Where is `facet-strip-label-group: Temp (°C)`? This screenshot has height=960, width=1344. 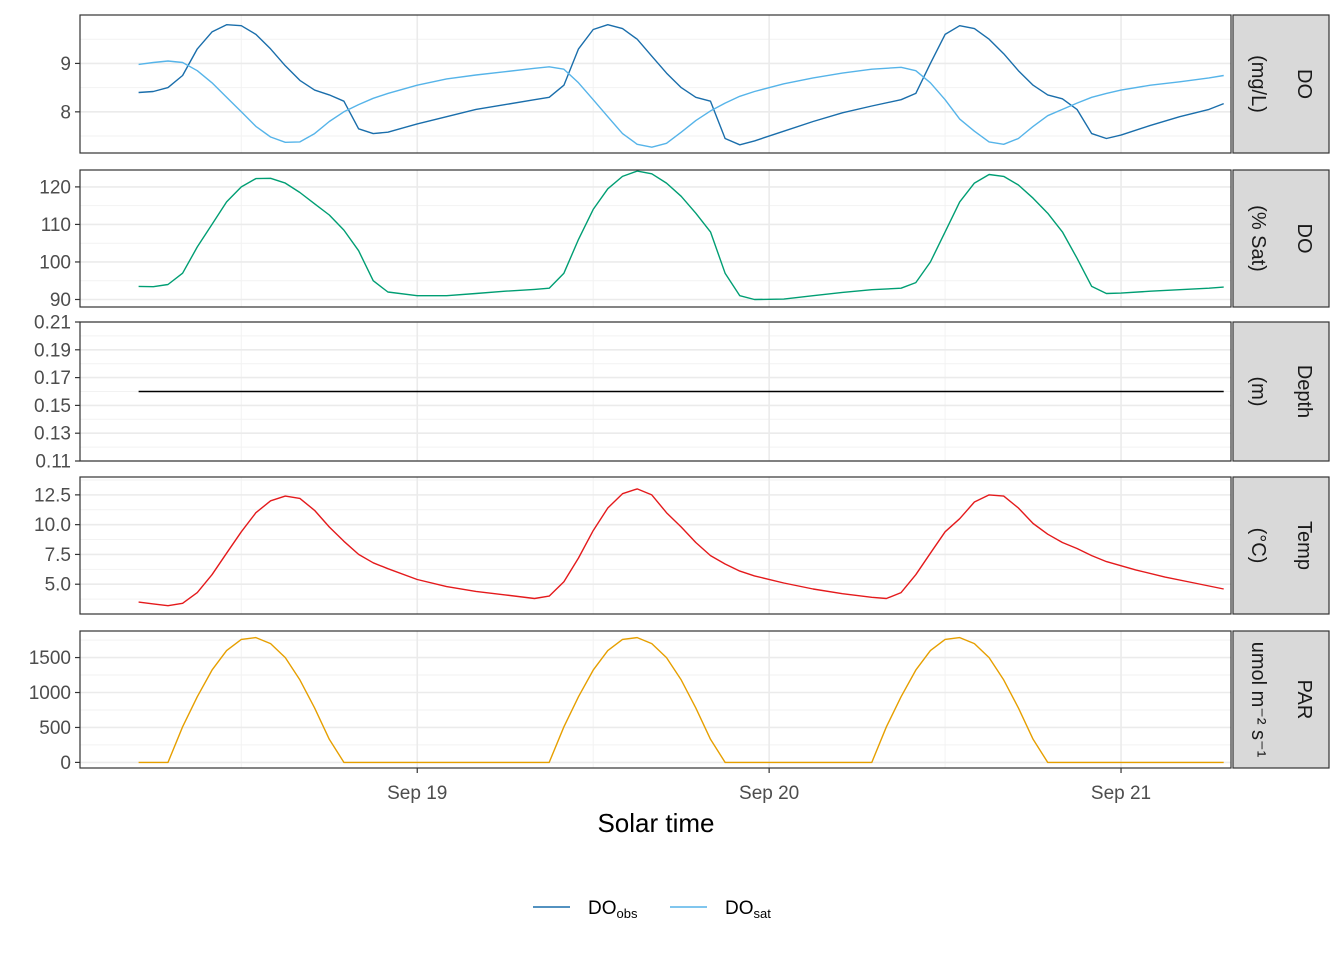 facet-strip-label-group: Temp (°C) is located at coordinates (1281, 545).